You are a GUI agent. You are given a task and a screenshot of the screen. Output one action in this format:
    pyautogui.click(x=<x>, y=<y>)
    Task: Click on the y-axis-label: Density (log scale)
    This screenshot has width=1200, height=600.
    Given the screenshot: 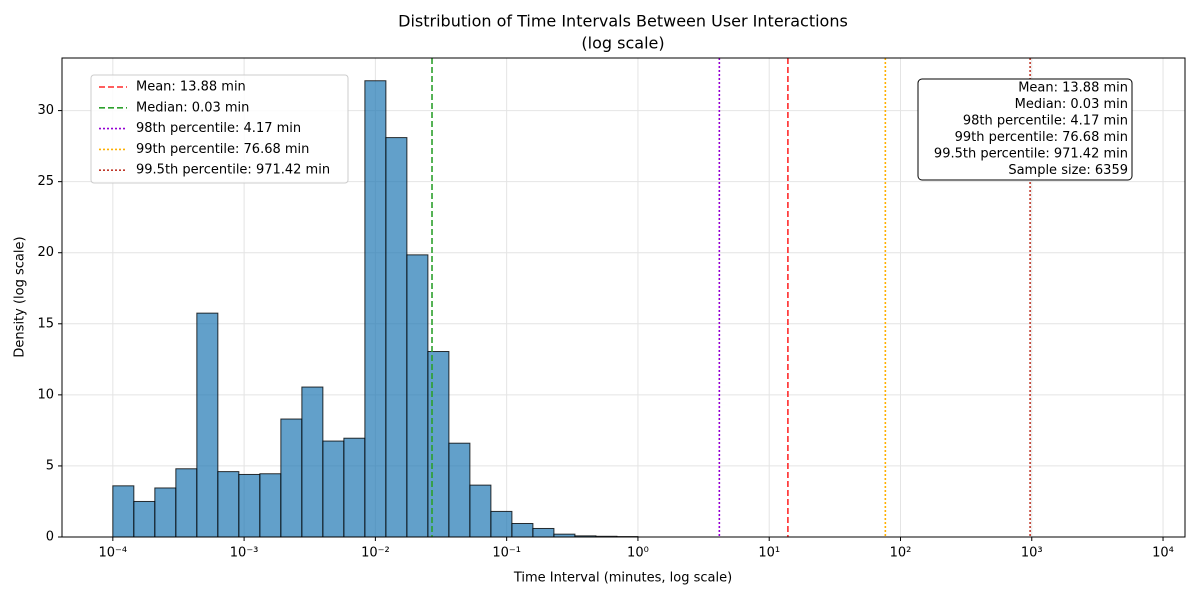 What is the action you would take?
    pyautogui.click(x=20, y=296)
    